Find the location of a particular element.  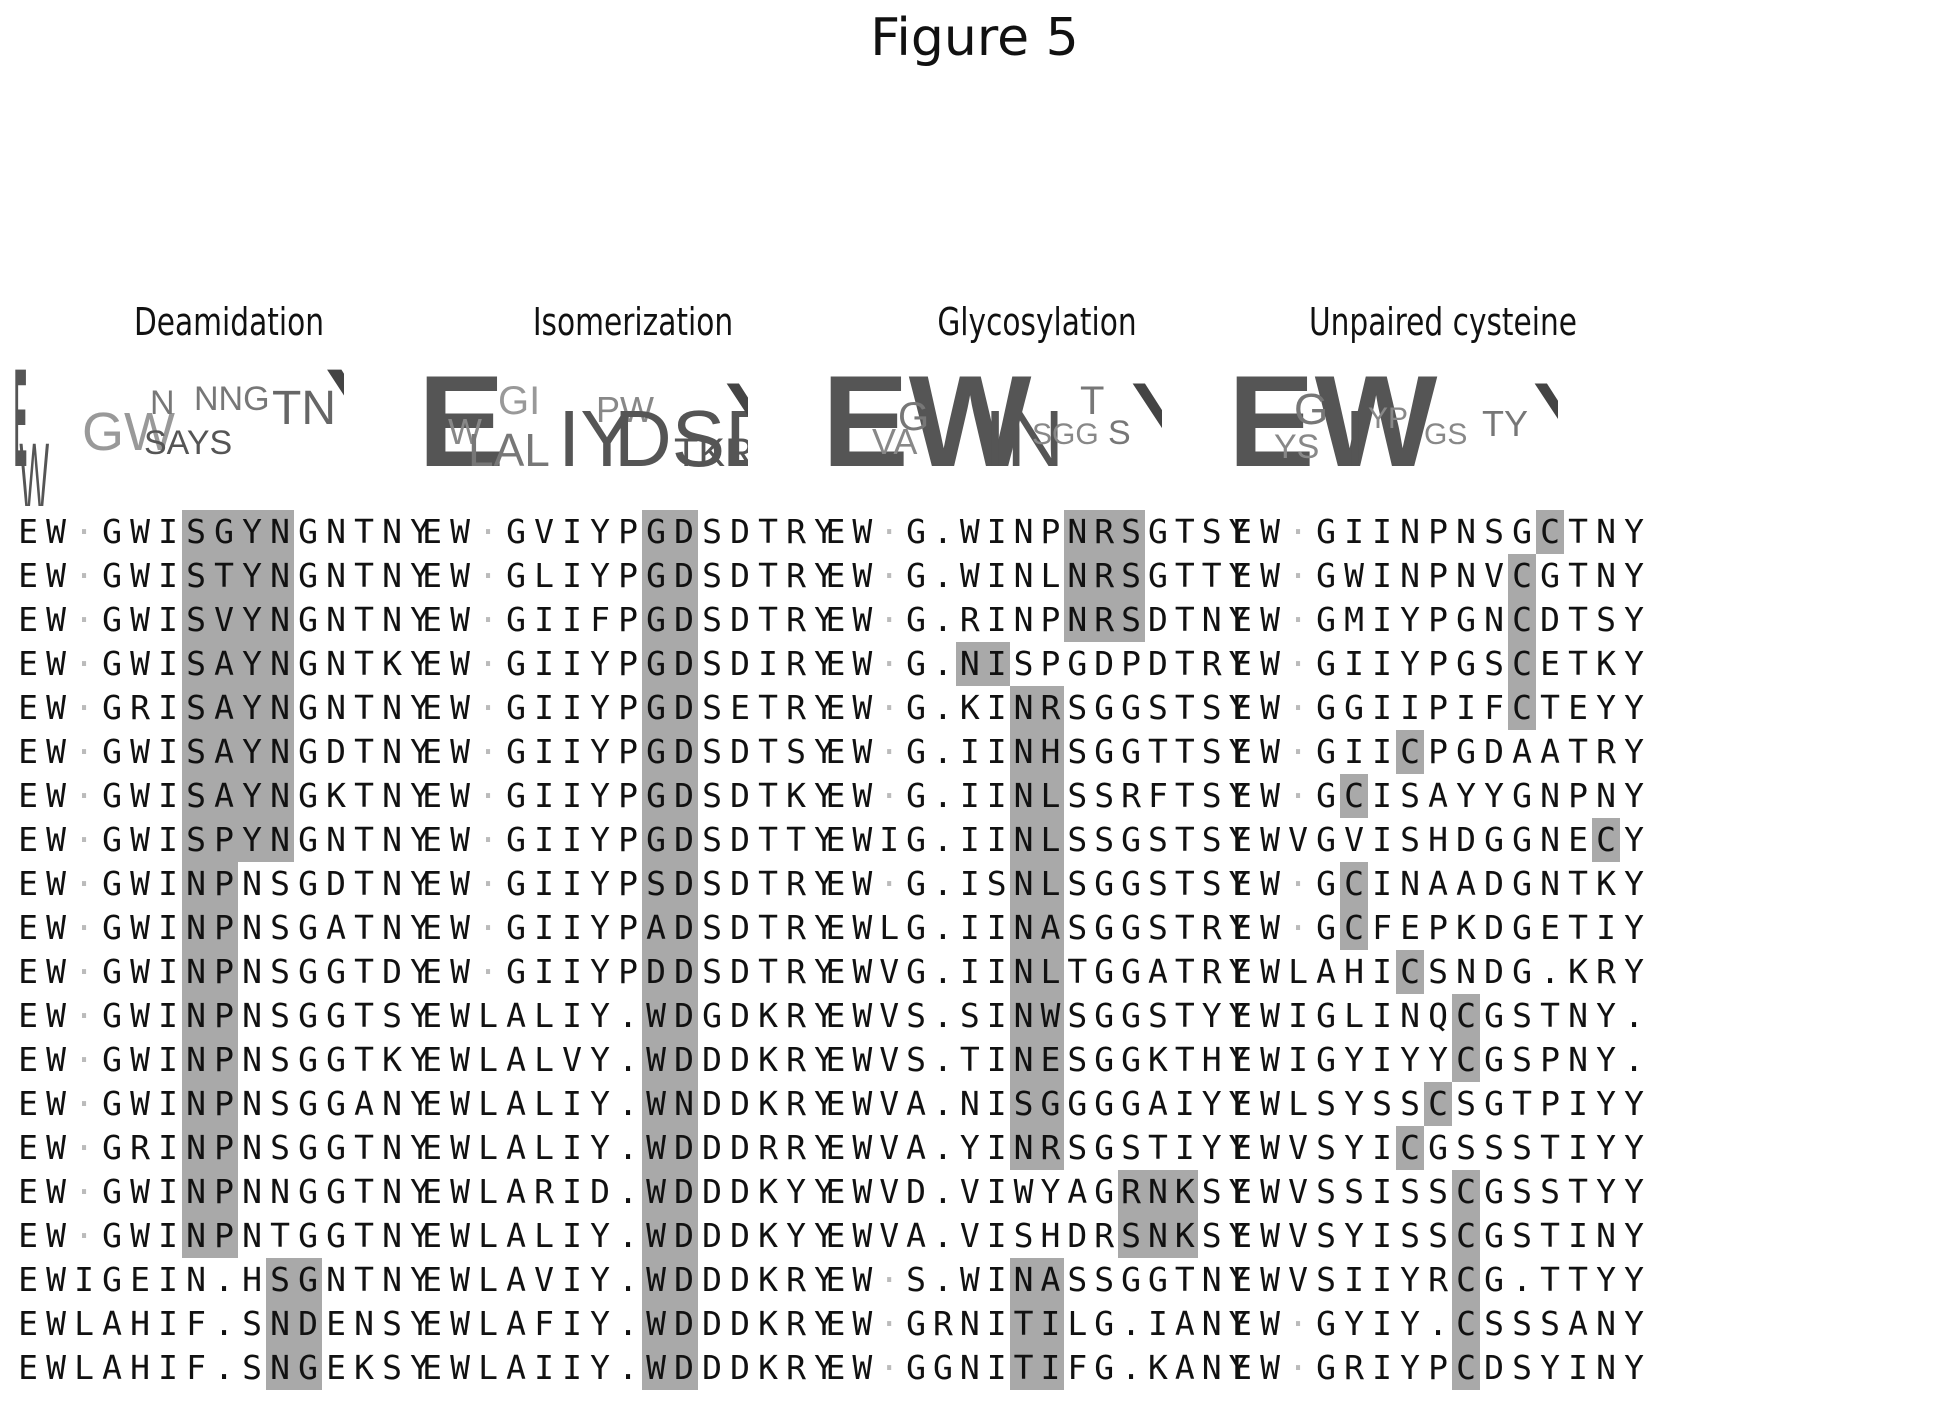

logo-letter: TKR is located at coordinates (711, 453).